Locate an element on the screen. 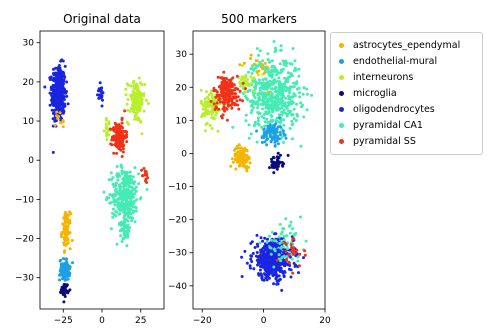  y-tick-label: −30 is located at coordinates (24, 279).